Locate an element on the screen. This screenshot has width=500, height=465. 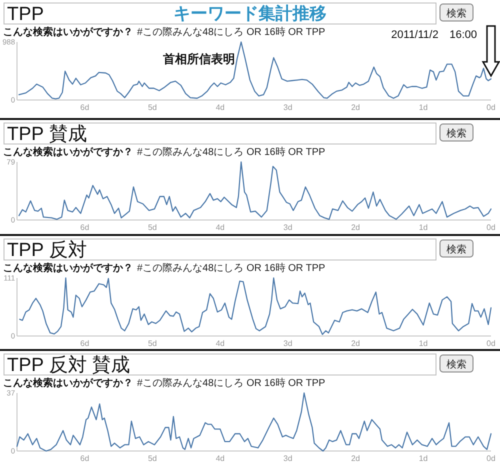
annotation: 首相所信表明 is located at coordinates (199, 59).